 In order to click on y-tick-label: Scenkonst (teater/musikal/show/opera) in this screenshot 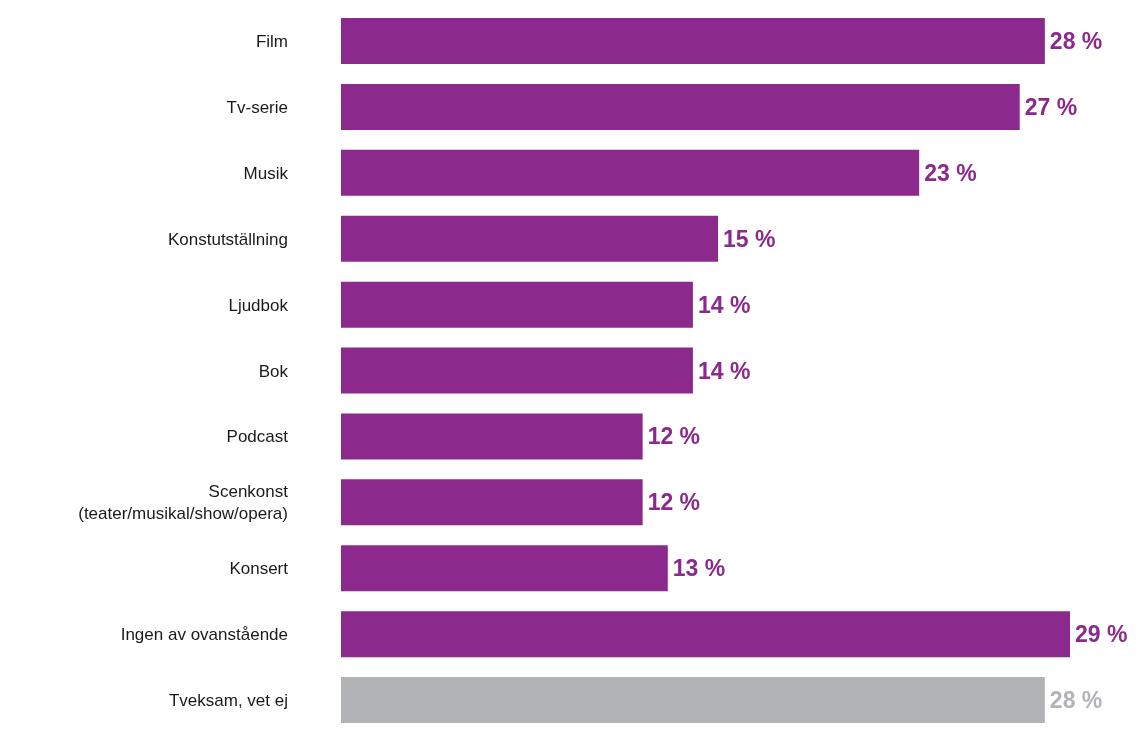, I will do `click(183, 502)`.